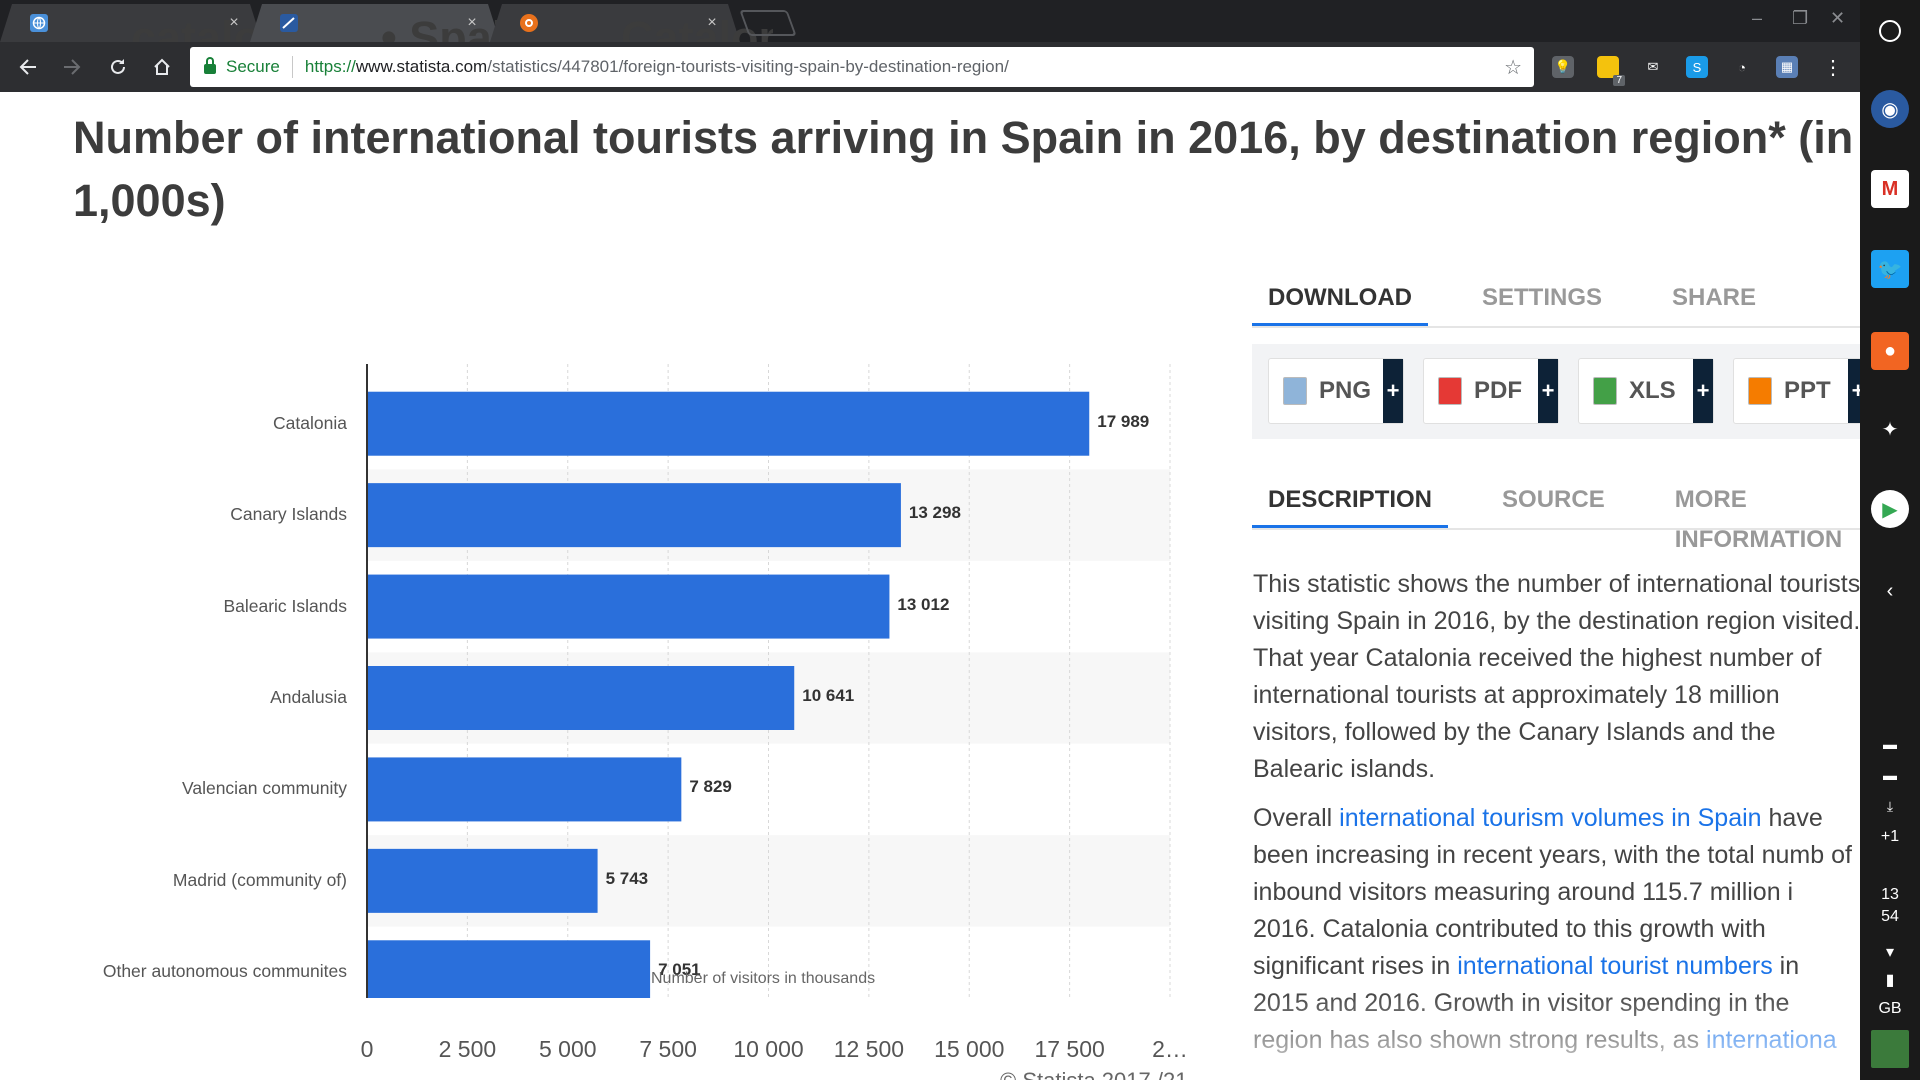 The width and height of the screenshot is (1920, 1080). Describe the element at coordinates (1890, 980) in the screenshot. I see `battery-icon: ▮` at that location.